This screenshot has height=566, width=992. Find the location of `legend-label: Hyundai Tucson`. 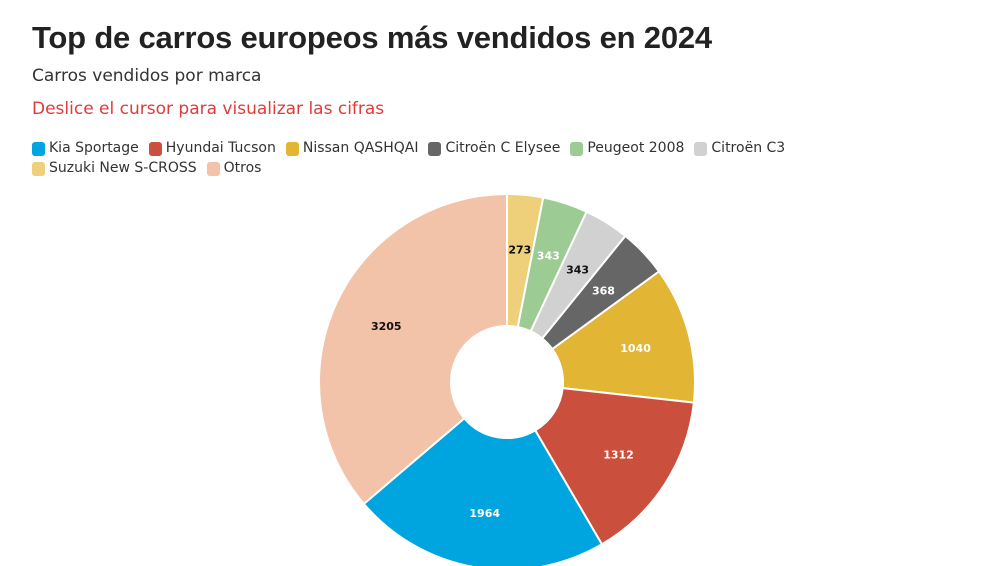

legend-label: Hyundai Tucson is located at coordinates (220, 148).